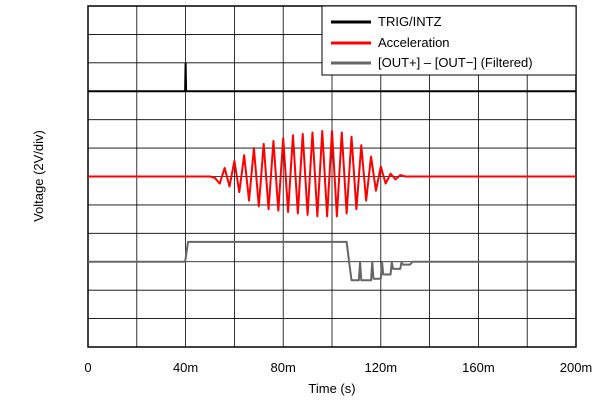 Image resolution: width=607 pixels, height=406 pixels. What do you see at coordinates (414, 42) in the screenshot?
I see `legend-label-acceleration: Acceleration` at bounding box center [414, 42].